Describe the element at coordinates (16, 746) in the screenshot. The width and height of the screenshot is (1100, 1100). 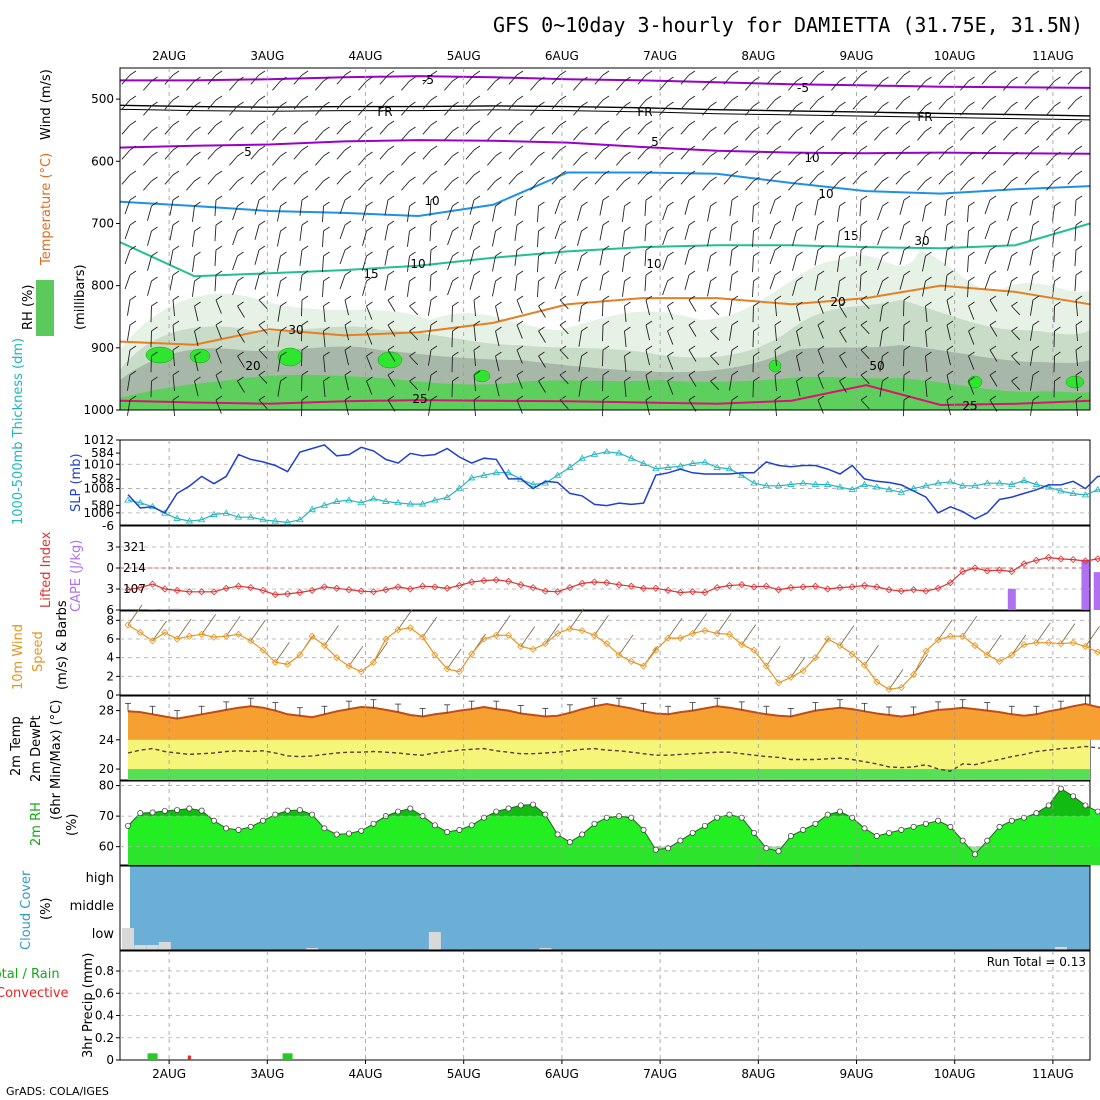
I see `temp-axis-label: 2m Temp` at that location.